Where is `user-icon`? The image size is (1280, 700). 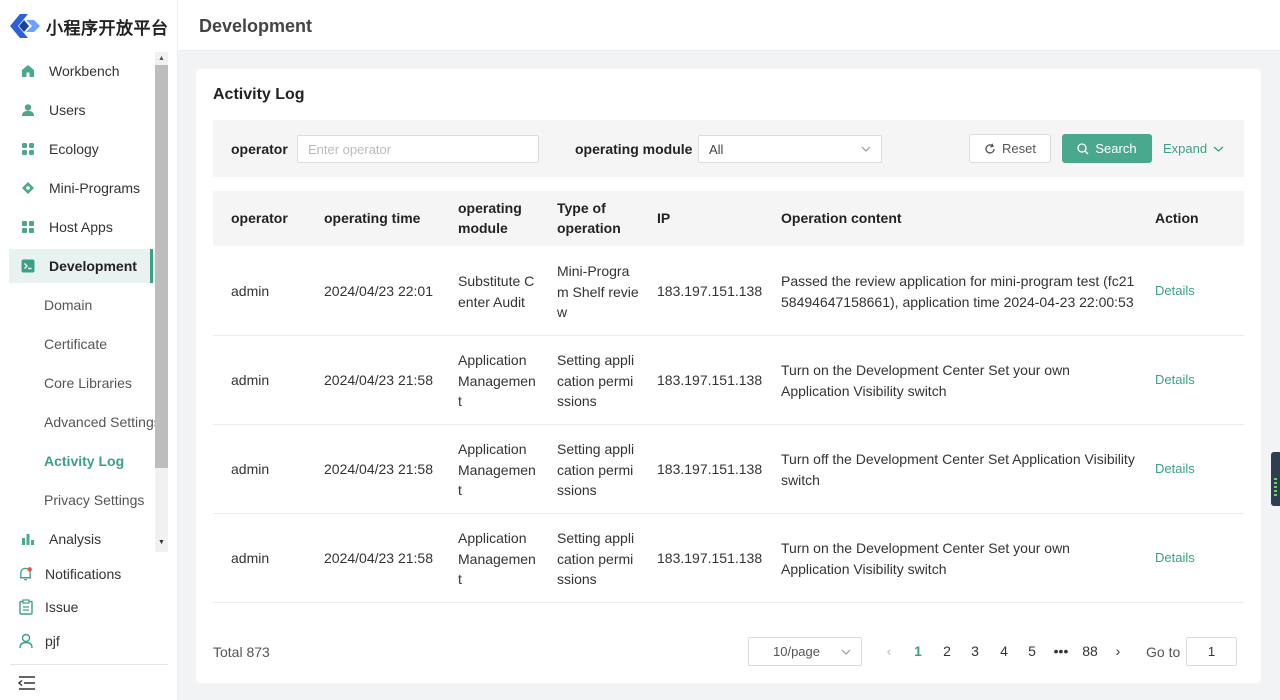
user-icon is located at coordinates (27, 110).